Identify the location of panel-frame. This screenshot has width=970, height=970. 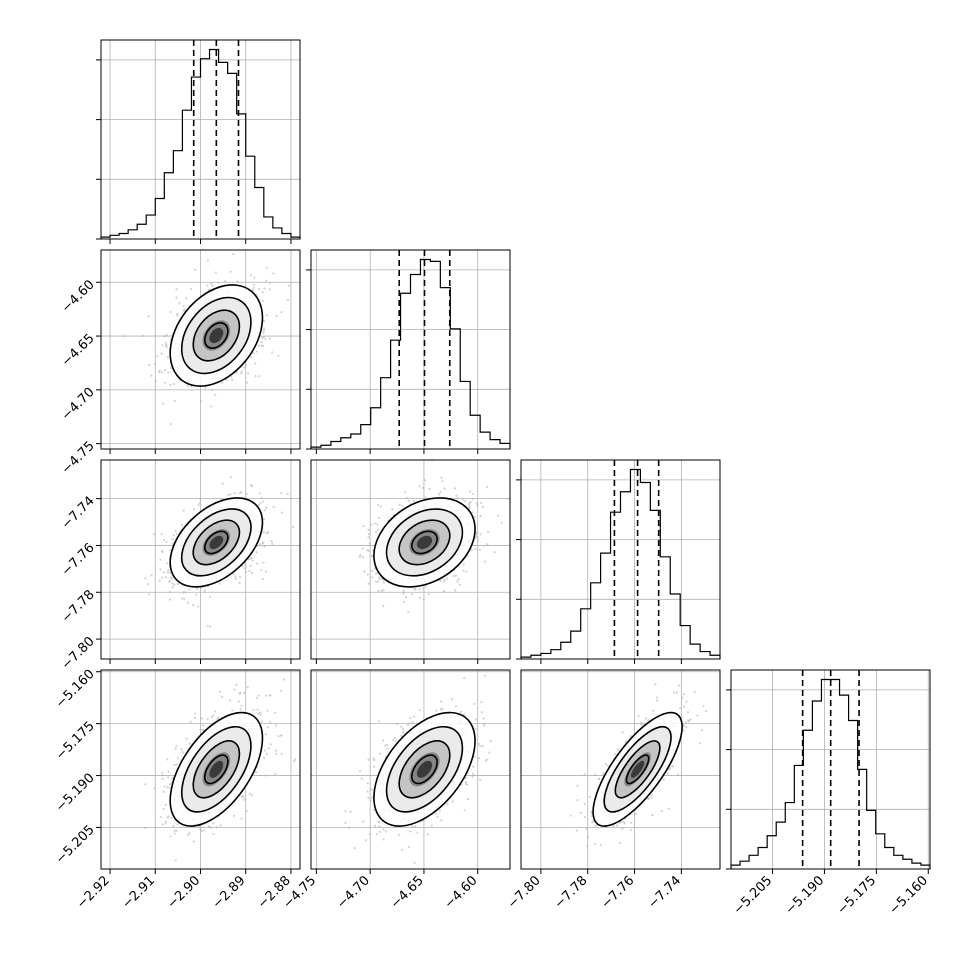
(410, 769).